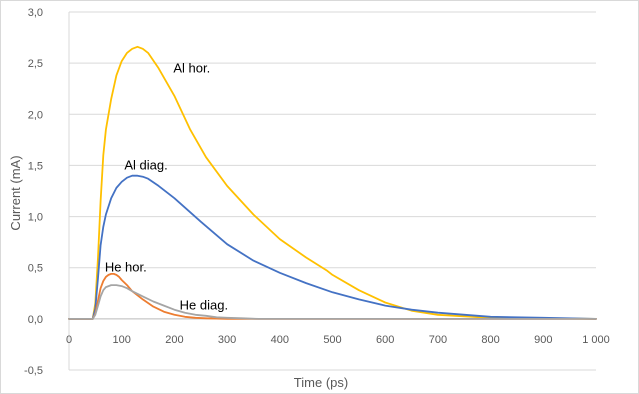  What do you see at coordinates (35, 320) in the screenshot?
I see `y-tick-label: 0,0` at bounding box center [35, 320].